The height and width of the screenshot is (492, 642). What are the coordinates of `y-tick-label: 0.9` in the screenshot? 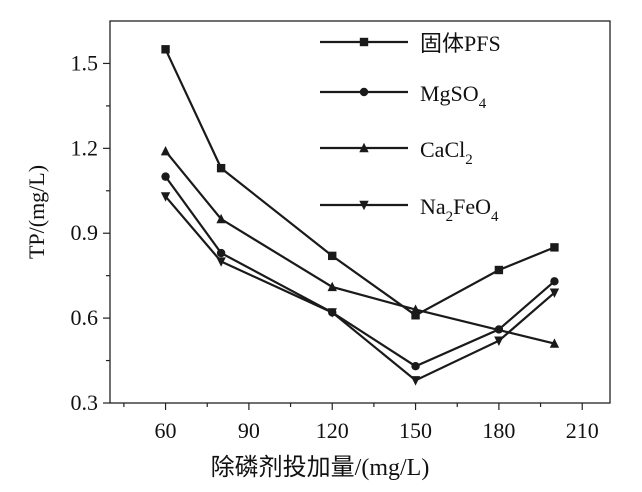 It's located at (85, 232).